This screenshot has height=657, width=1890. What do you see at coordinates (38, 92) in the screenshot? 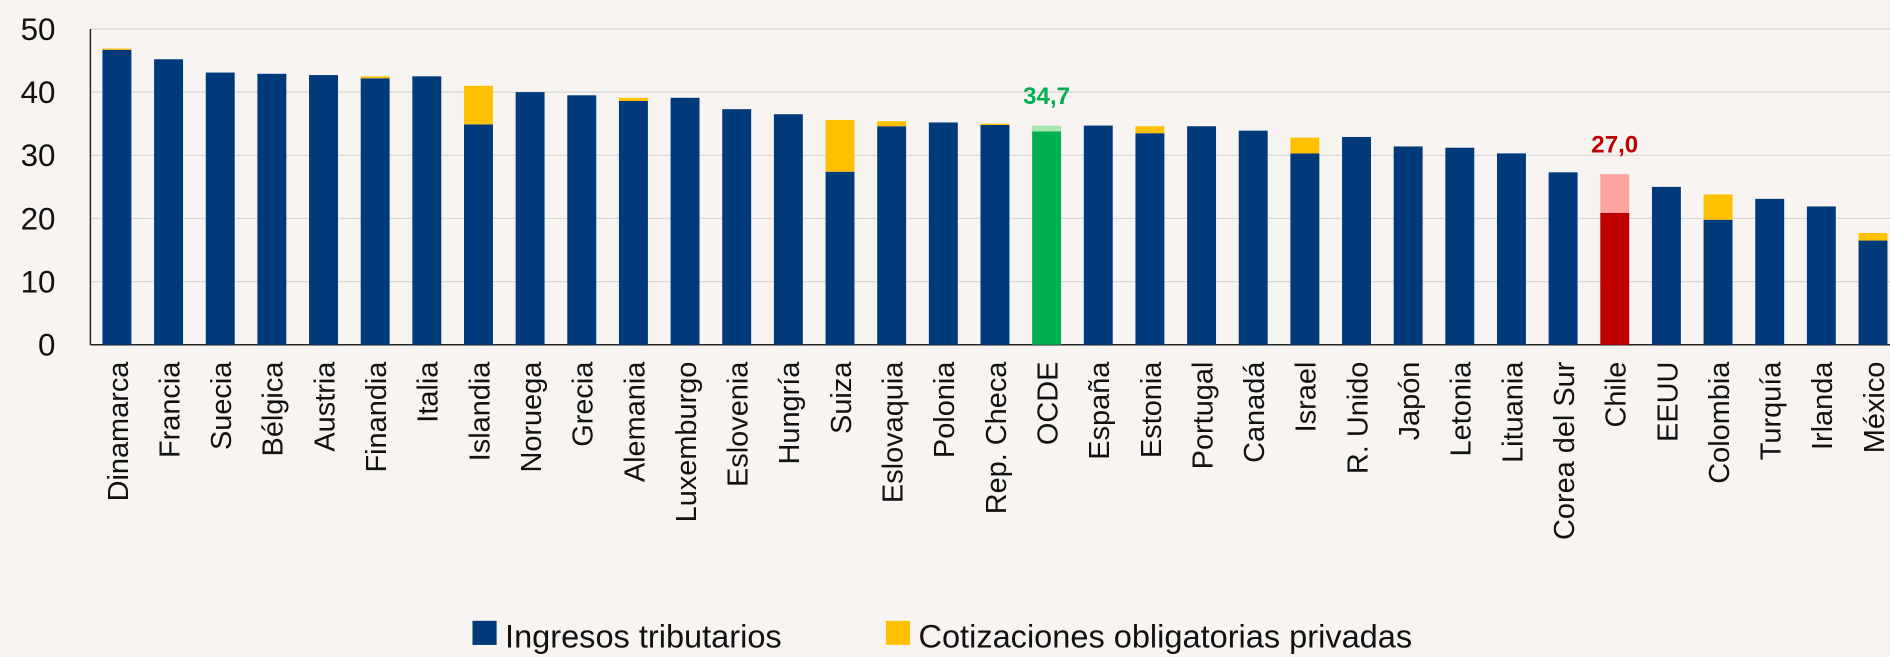
I see `y-tick-label: 40` at bounding box center [38, 92].